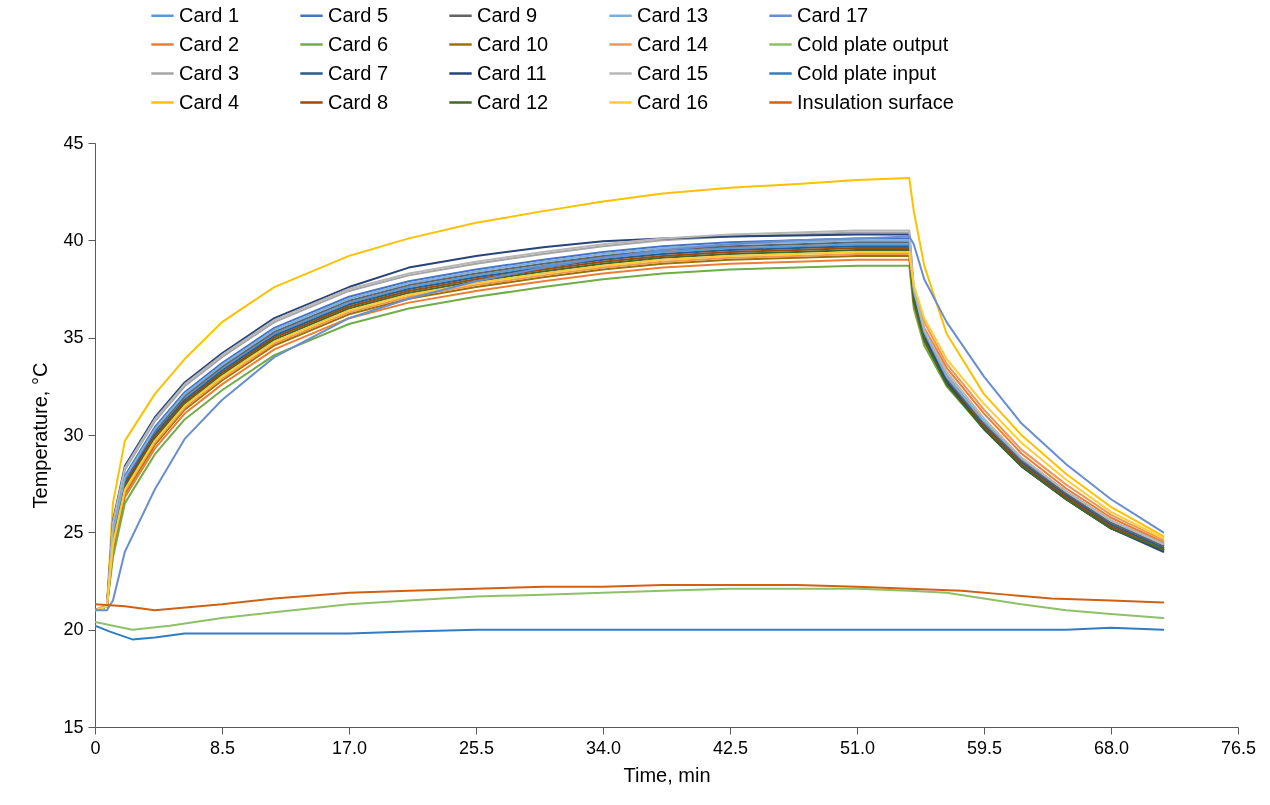  What do you see at coordinates (730, 747) in the screenshot?
I see `x-tick-label: 42.5` at bounding box center [730, 747].